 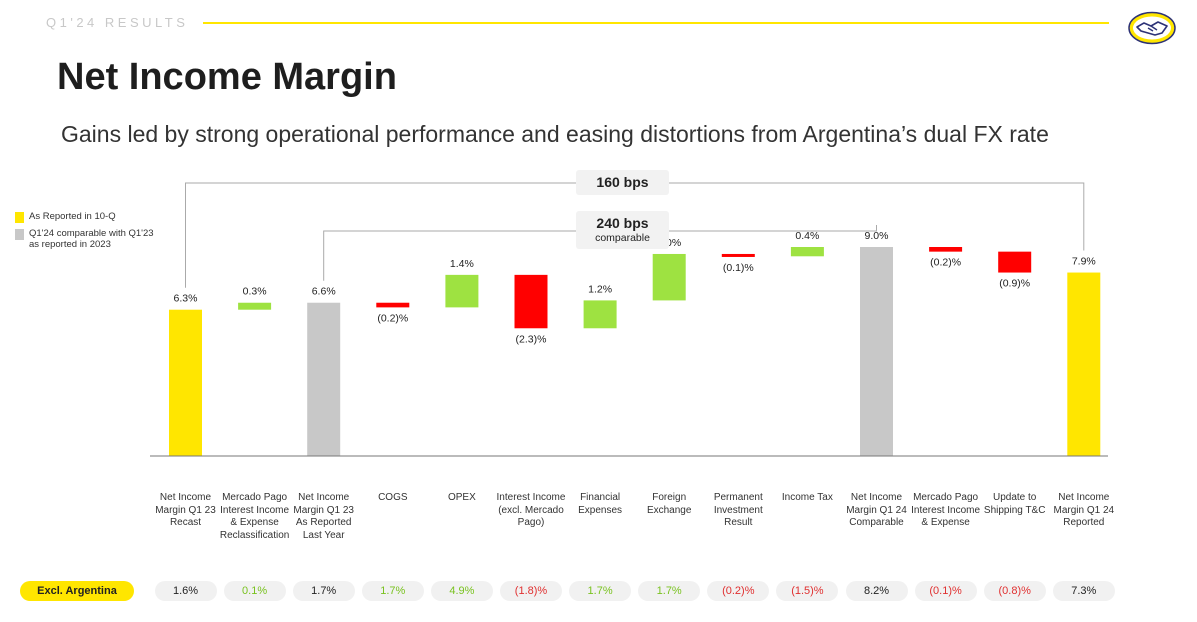 What do you see at coordinates (77, 591) in the screenshot?
I see `excl-argentina-badge: Excl. Argentina` at bounding box center [77, 591].